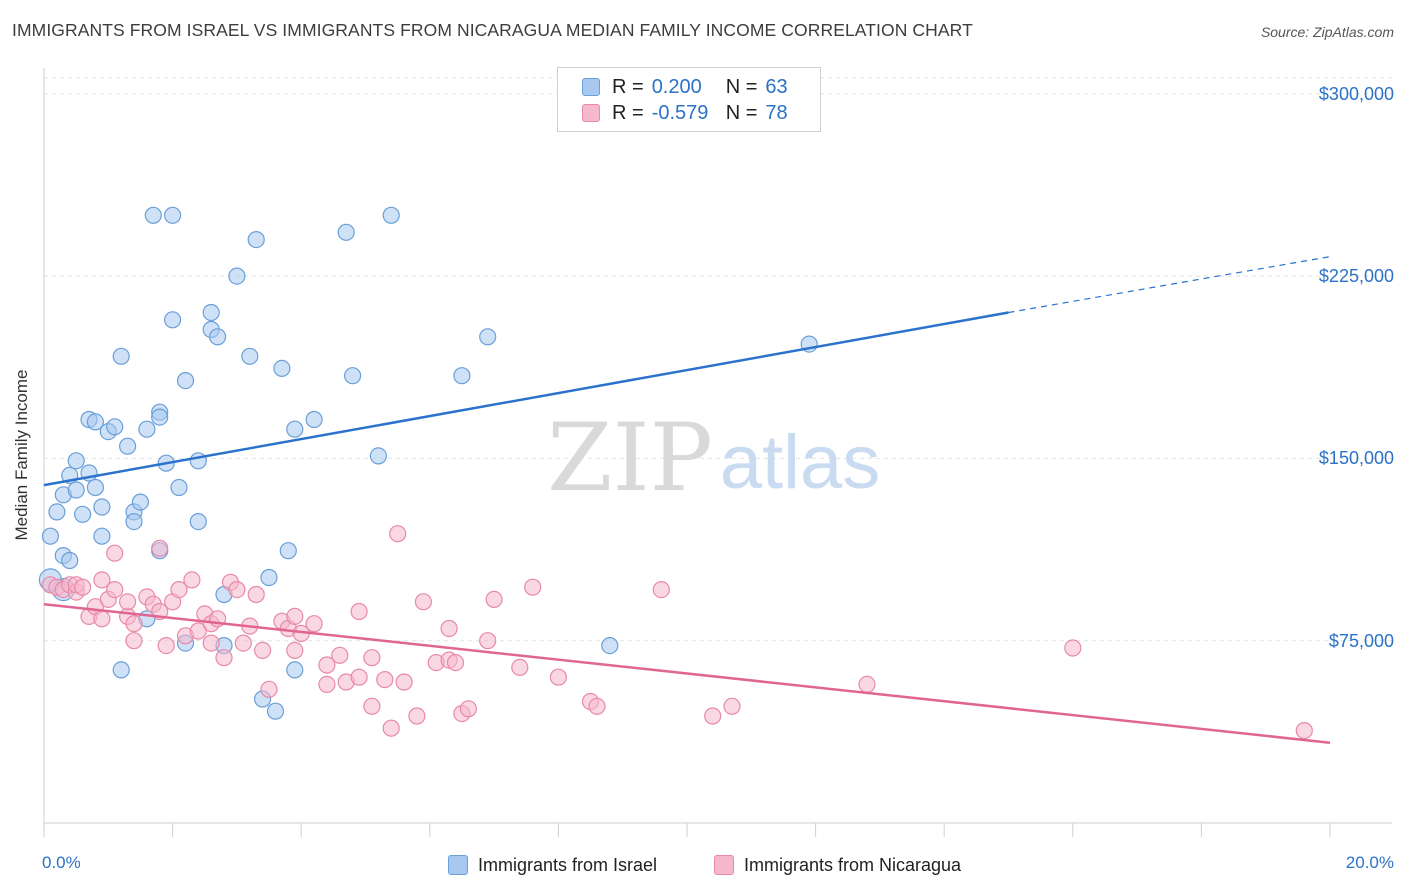 Image resolution: width=1406 pixels, height=892 pixels. What do you see at coordinates (568, 864) in the screenshot?
I see `bottom-israel-label: Immigrants from Israel` at bounding box center [568, 864].